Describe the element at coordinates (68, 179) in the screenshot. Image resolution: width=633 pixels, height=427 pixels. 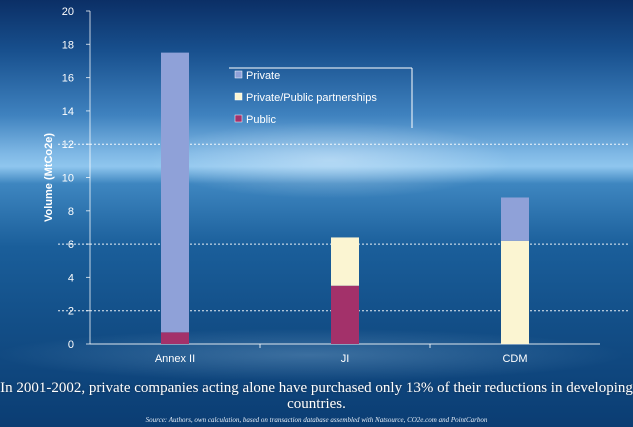
I see `y-tick-label: 10` at that location.